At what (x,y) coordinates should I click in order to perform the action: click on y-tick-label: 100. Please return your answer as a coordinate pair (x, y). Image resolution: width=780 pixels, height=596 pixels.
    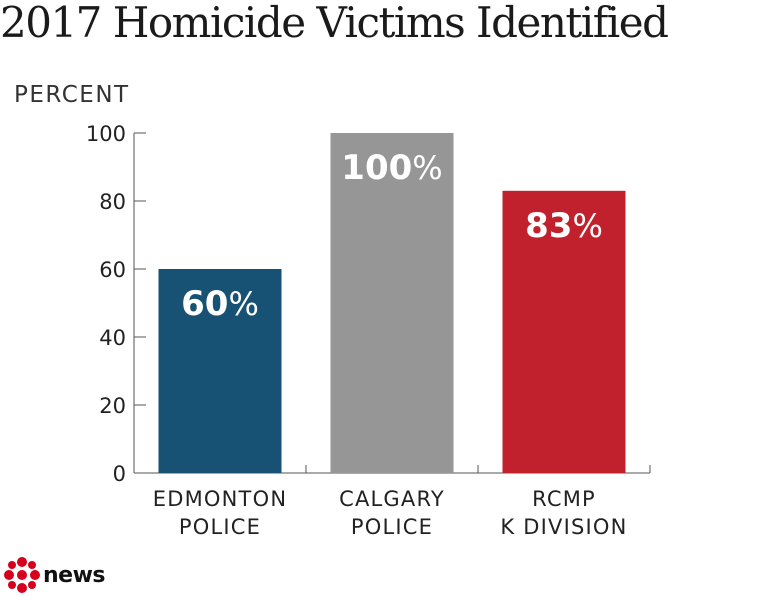
    Looking at the image, I should click on (106, 134).